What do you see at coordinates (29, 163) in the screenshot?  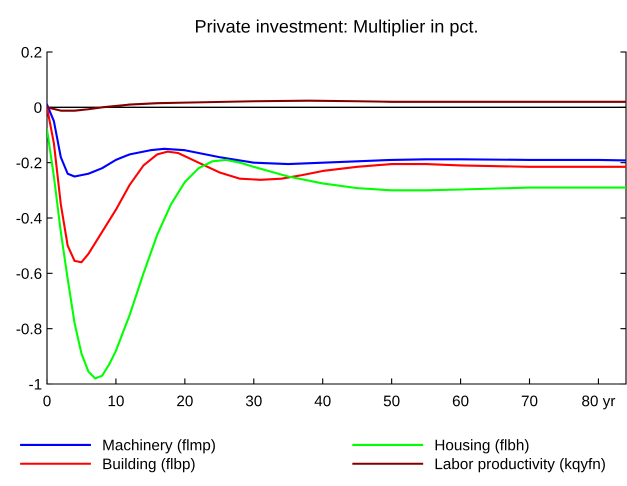 I see `y-tick-label: -0.2` at bounding box center [29, 163].